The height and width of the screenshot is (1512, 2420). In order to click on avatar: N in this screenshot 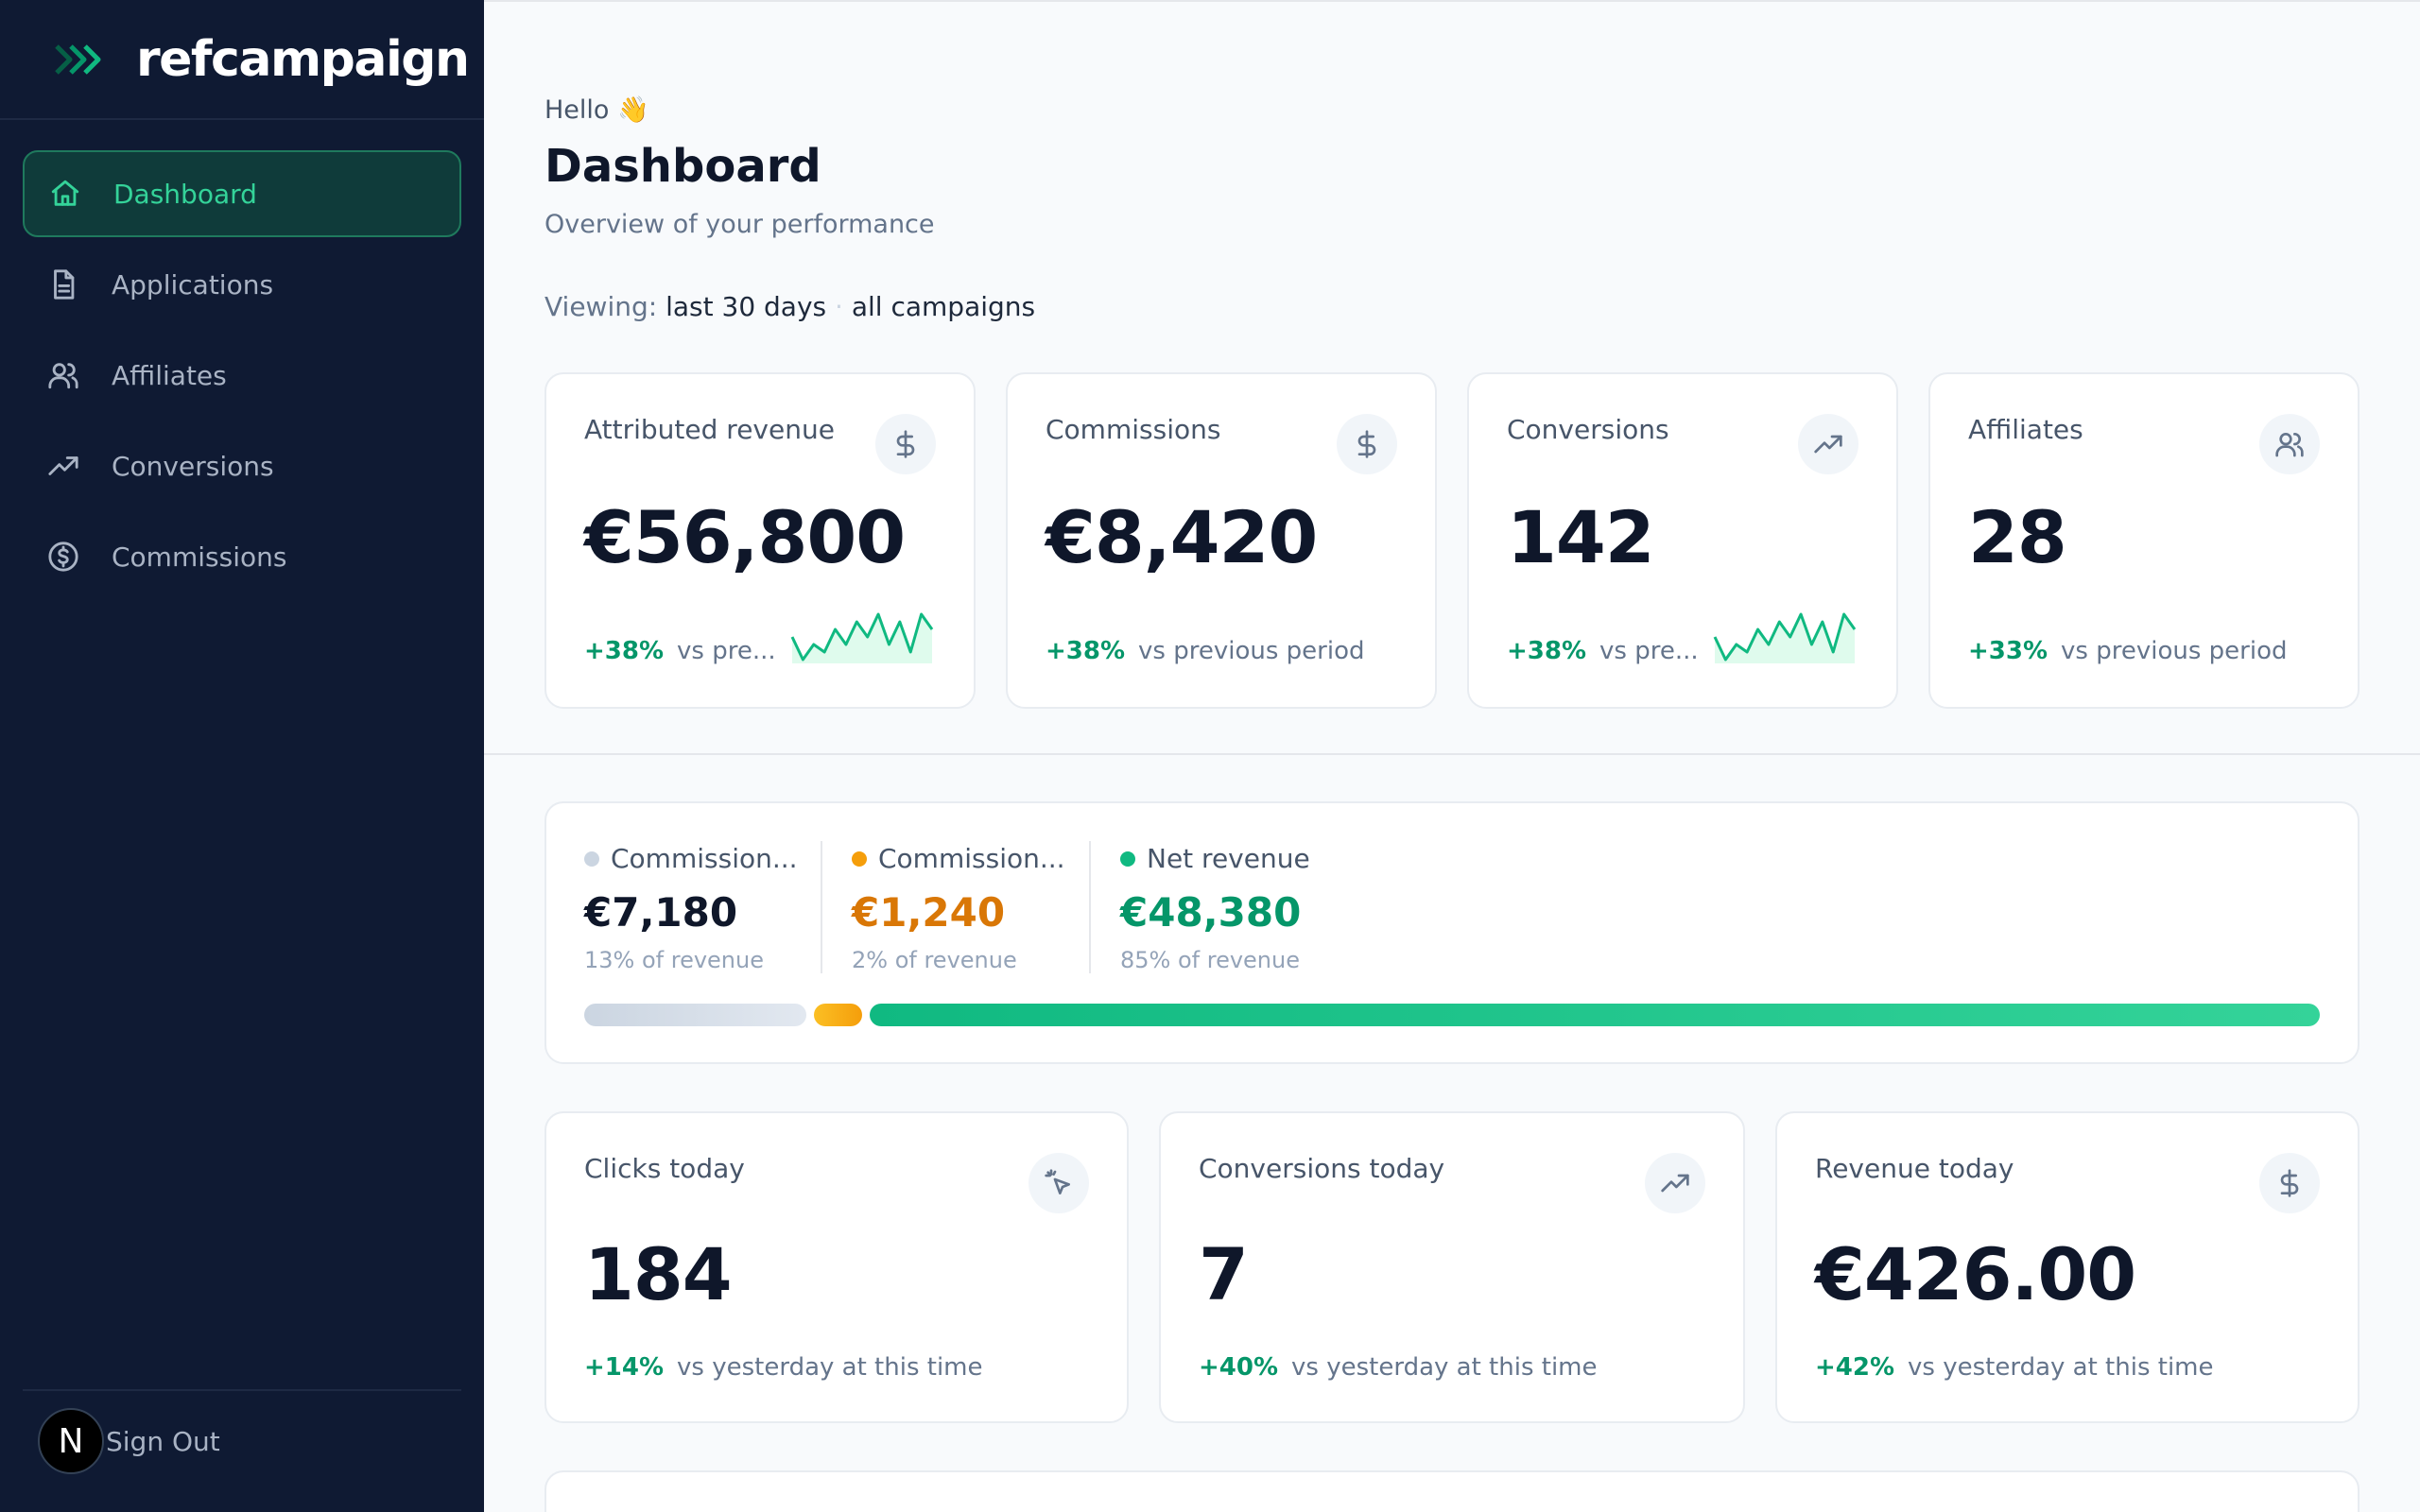, I will do `click(71, 1441)`.